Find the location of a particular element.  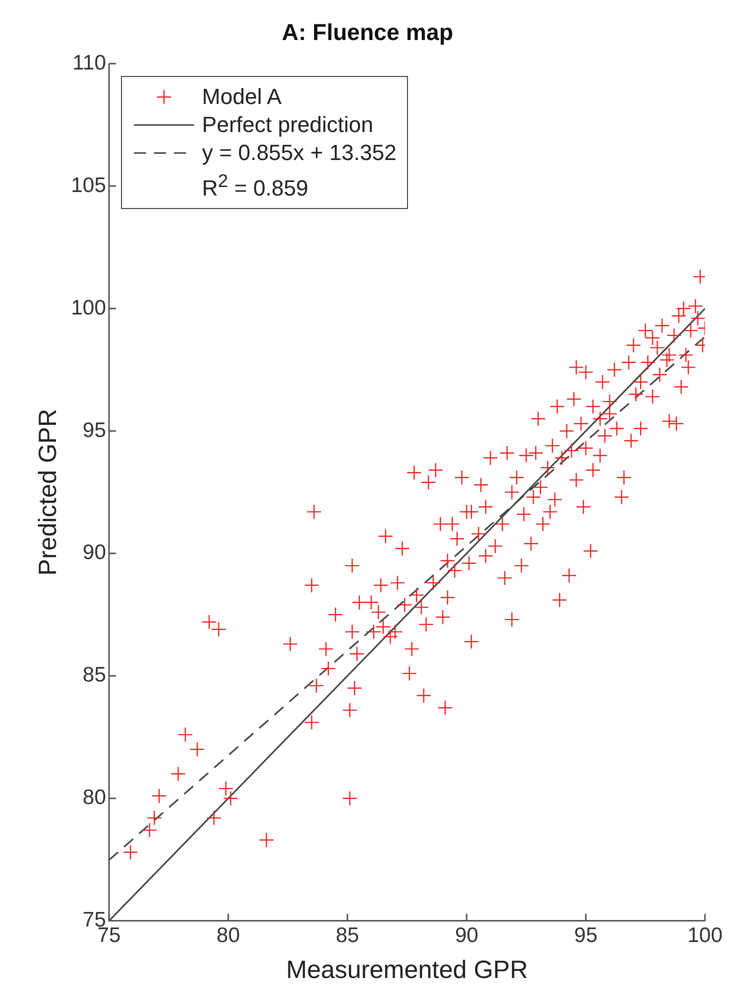

x-tick-label: 95 is located at coordinates (586, 936).